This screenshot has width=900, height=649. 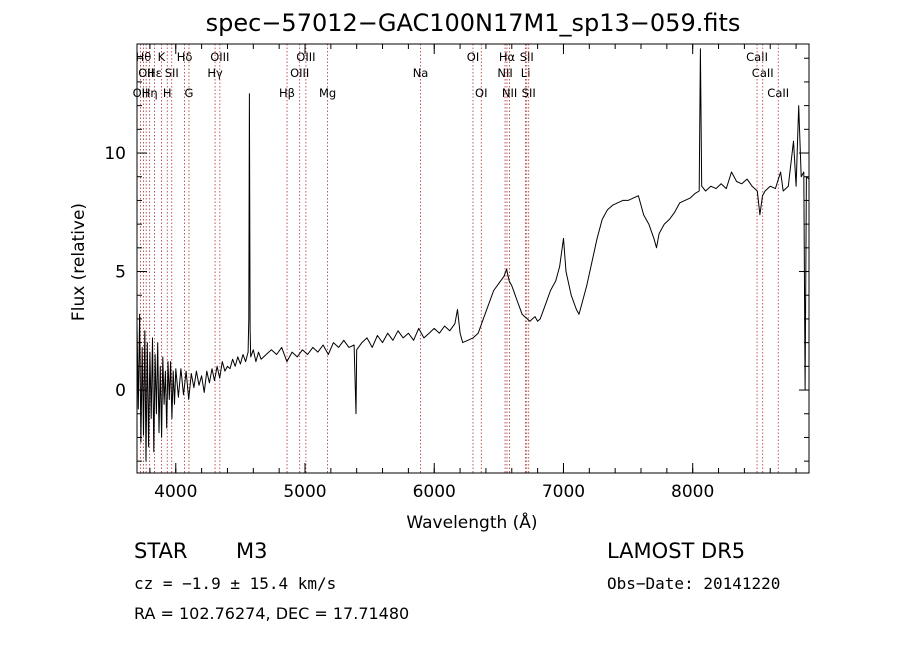 What do you see at coordinates (473, 23) in the screenshot?
I see `chart-title: spec−57012−GAC100N17M1_sp13−059.fits` at bounding box center [473, 23].